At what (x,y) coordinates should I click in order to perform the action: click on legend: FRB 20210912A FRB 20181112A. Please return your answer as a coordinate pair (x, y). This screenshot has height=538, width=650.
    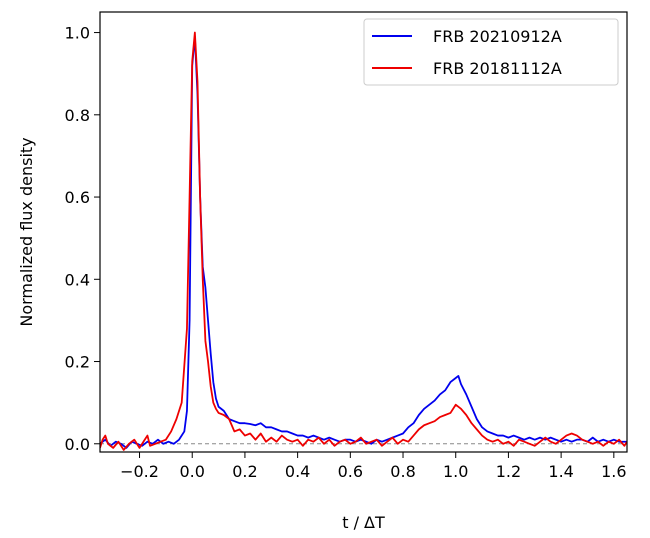
    Looking at the image, I should click on (491, 52).